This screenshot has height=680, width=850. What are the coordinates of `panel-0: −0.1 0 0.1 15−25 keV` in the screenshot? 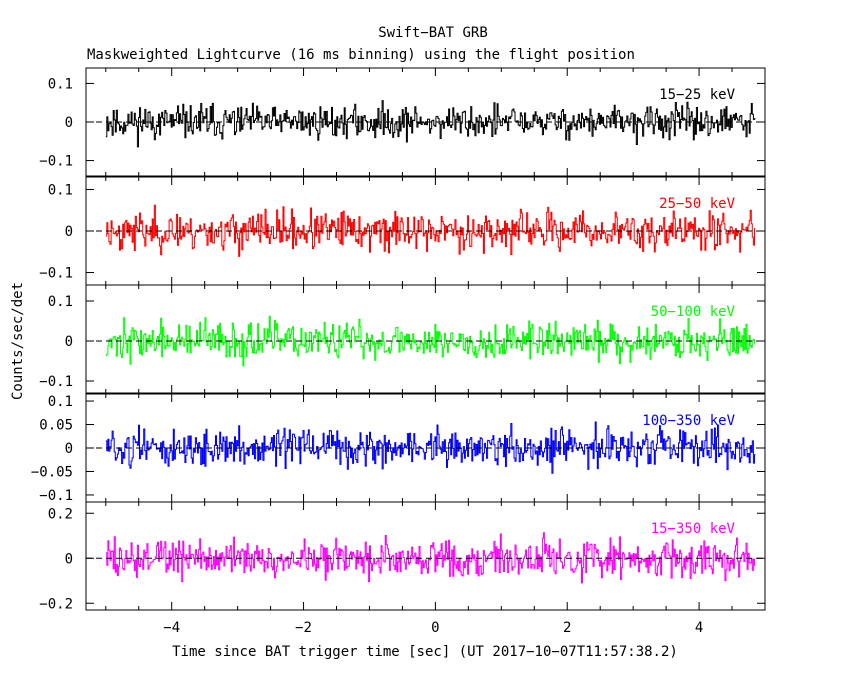 It's located at (402, 122).